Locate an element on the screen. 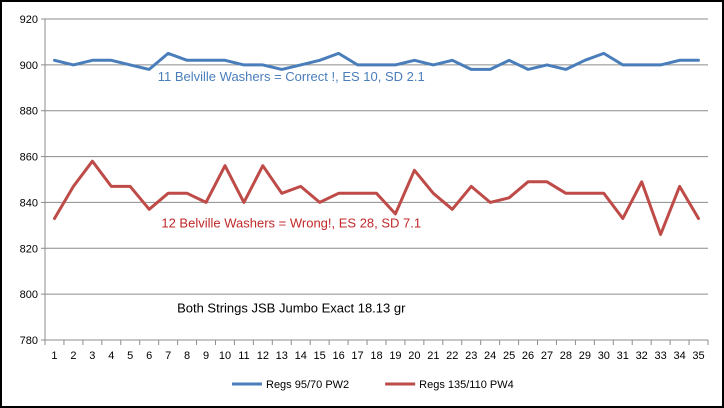 This screenshot has height=408, width=724. legend-label: Regs 95/70 PW2 is located at coordinates (307, 385).